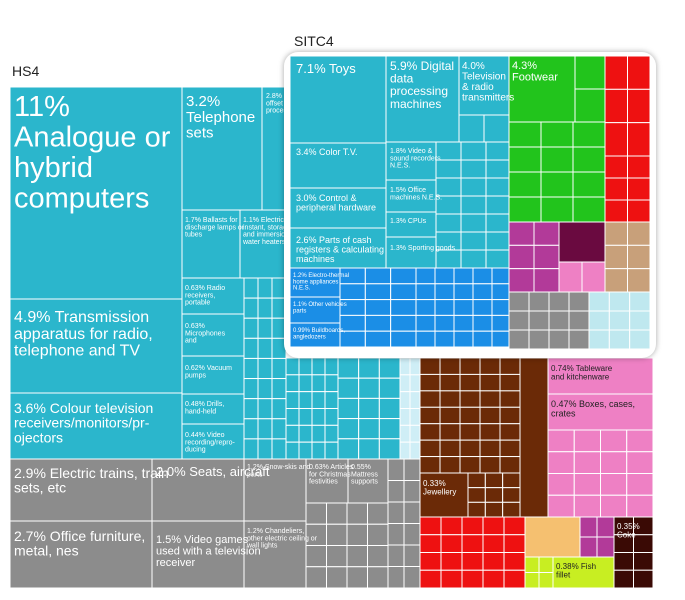 This screenshot has width=685, height=600. I want to click on tile-fish-fillet, so click(583, 572).